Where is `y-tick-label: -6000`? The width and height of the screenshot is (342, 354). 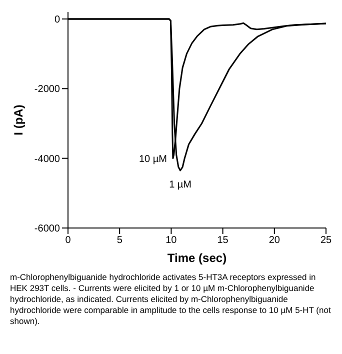 y-tick-label: -6000 is located at coordinates (47, 229).